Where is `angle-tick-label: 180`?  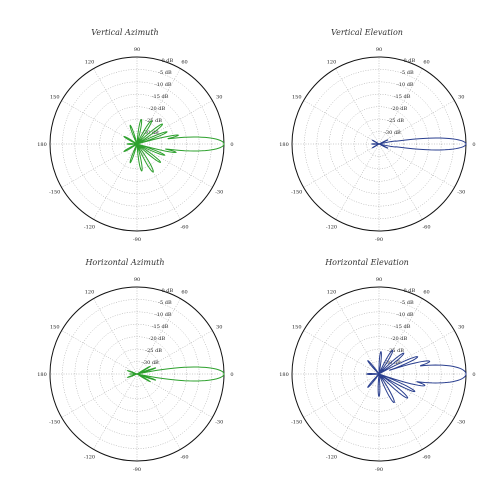 angle-tick-label: 180 is located at coordinates (284, 375).